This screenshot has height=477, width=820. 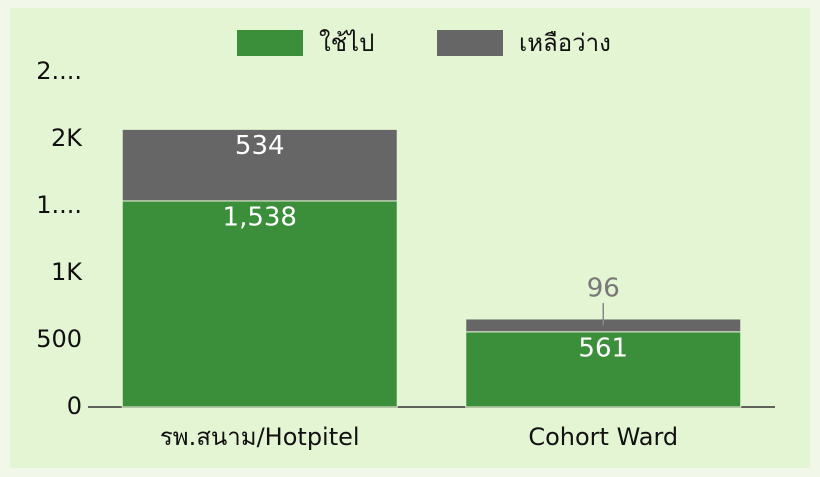 What do you see at coordinates (260, 437) in the screenshot?
I see `x-tick-label: รพ.สนาม/Hotpitel` at bounding box center [260, 437].